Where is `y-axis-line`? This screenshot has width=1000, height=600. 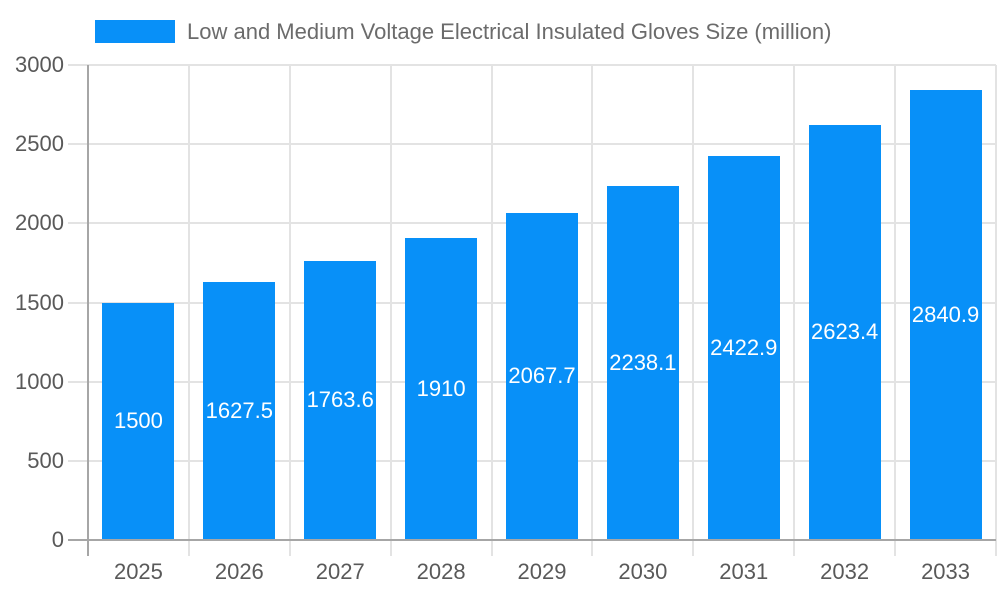 y-axis-line is located at coordinates (88, 302).